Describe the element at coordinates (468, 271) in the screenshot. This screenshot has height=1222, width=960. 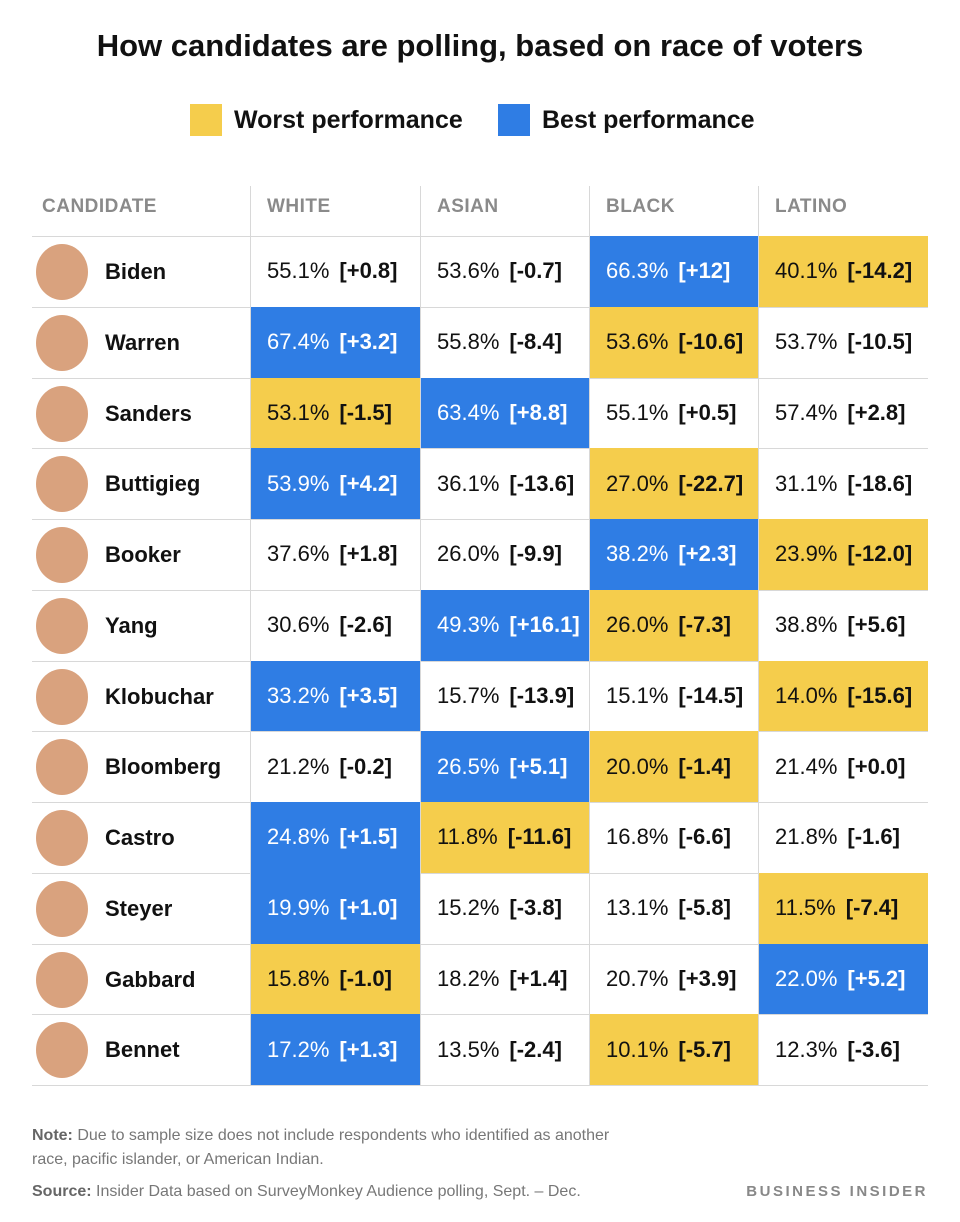
I see `cell-value: 53.6%` at that location.